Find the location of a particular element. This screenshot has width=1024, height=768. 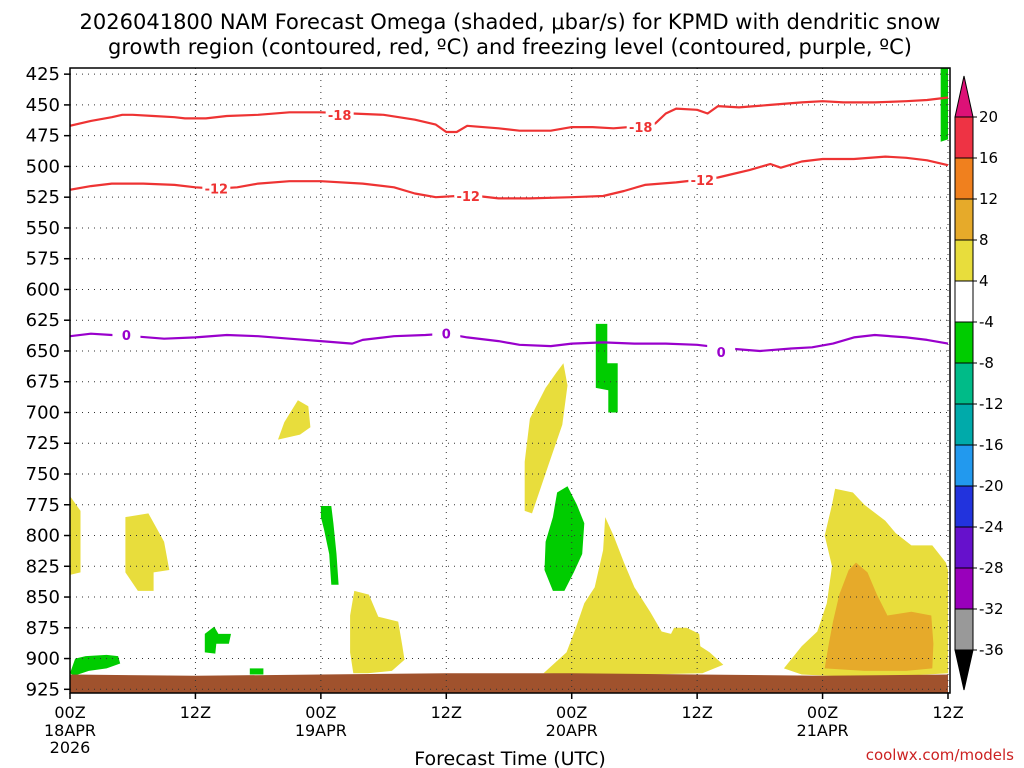

y-tick-label-575: 575 is located at coordinates (43, 259).